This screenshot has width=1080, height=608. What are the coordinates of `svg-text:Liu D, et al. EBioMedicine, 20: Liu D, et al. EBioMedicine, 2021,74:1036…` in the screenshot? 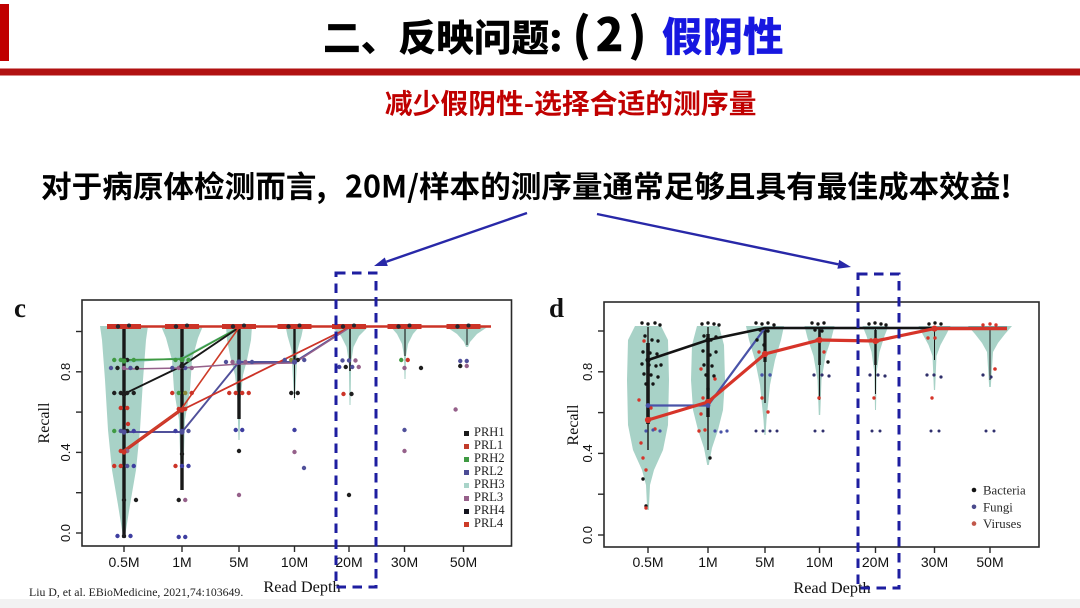 It's located at (136, 592).